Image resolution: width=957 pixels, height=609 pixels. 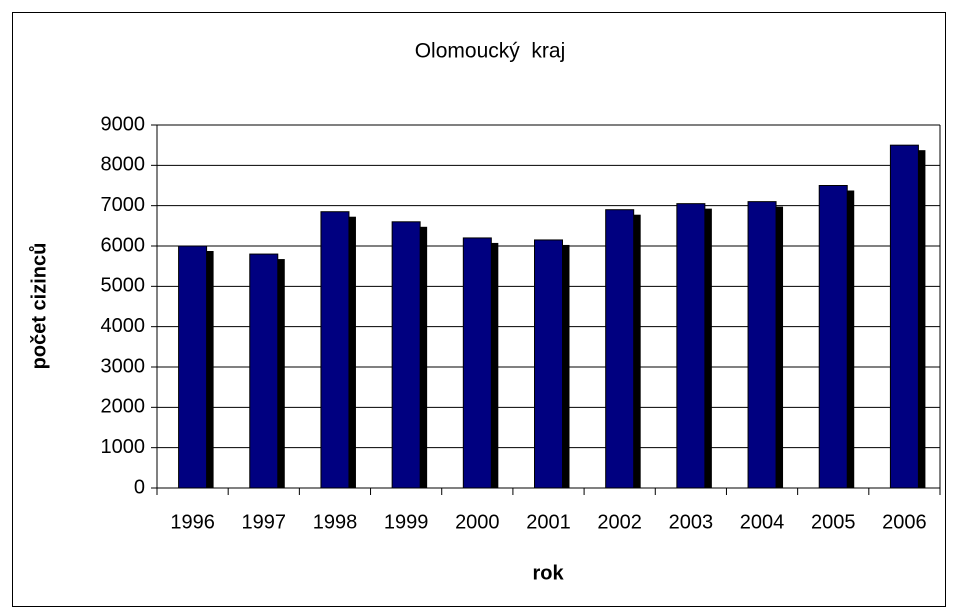 I want to click on y-tick-label: 0, so click(x=139, y=487).